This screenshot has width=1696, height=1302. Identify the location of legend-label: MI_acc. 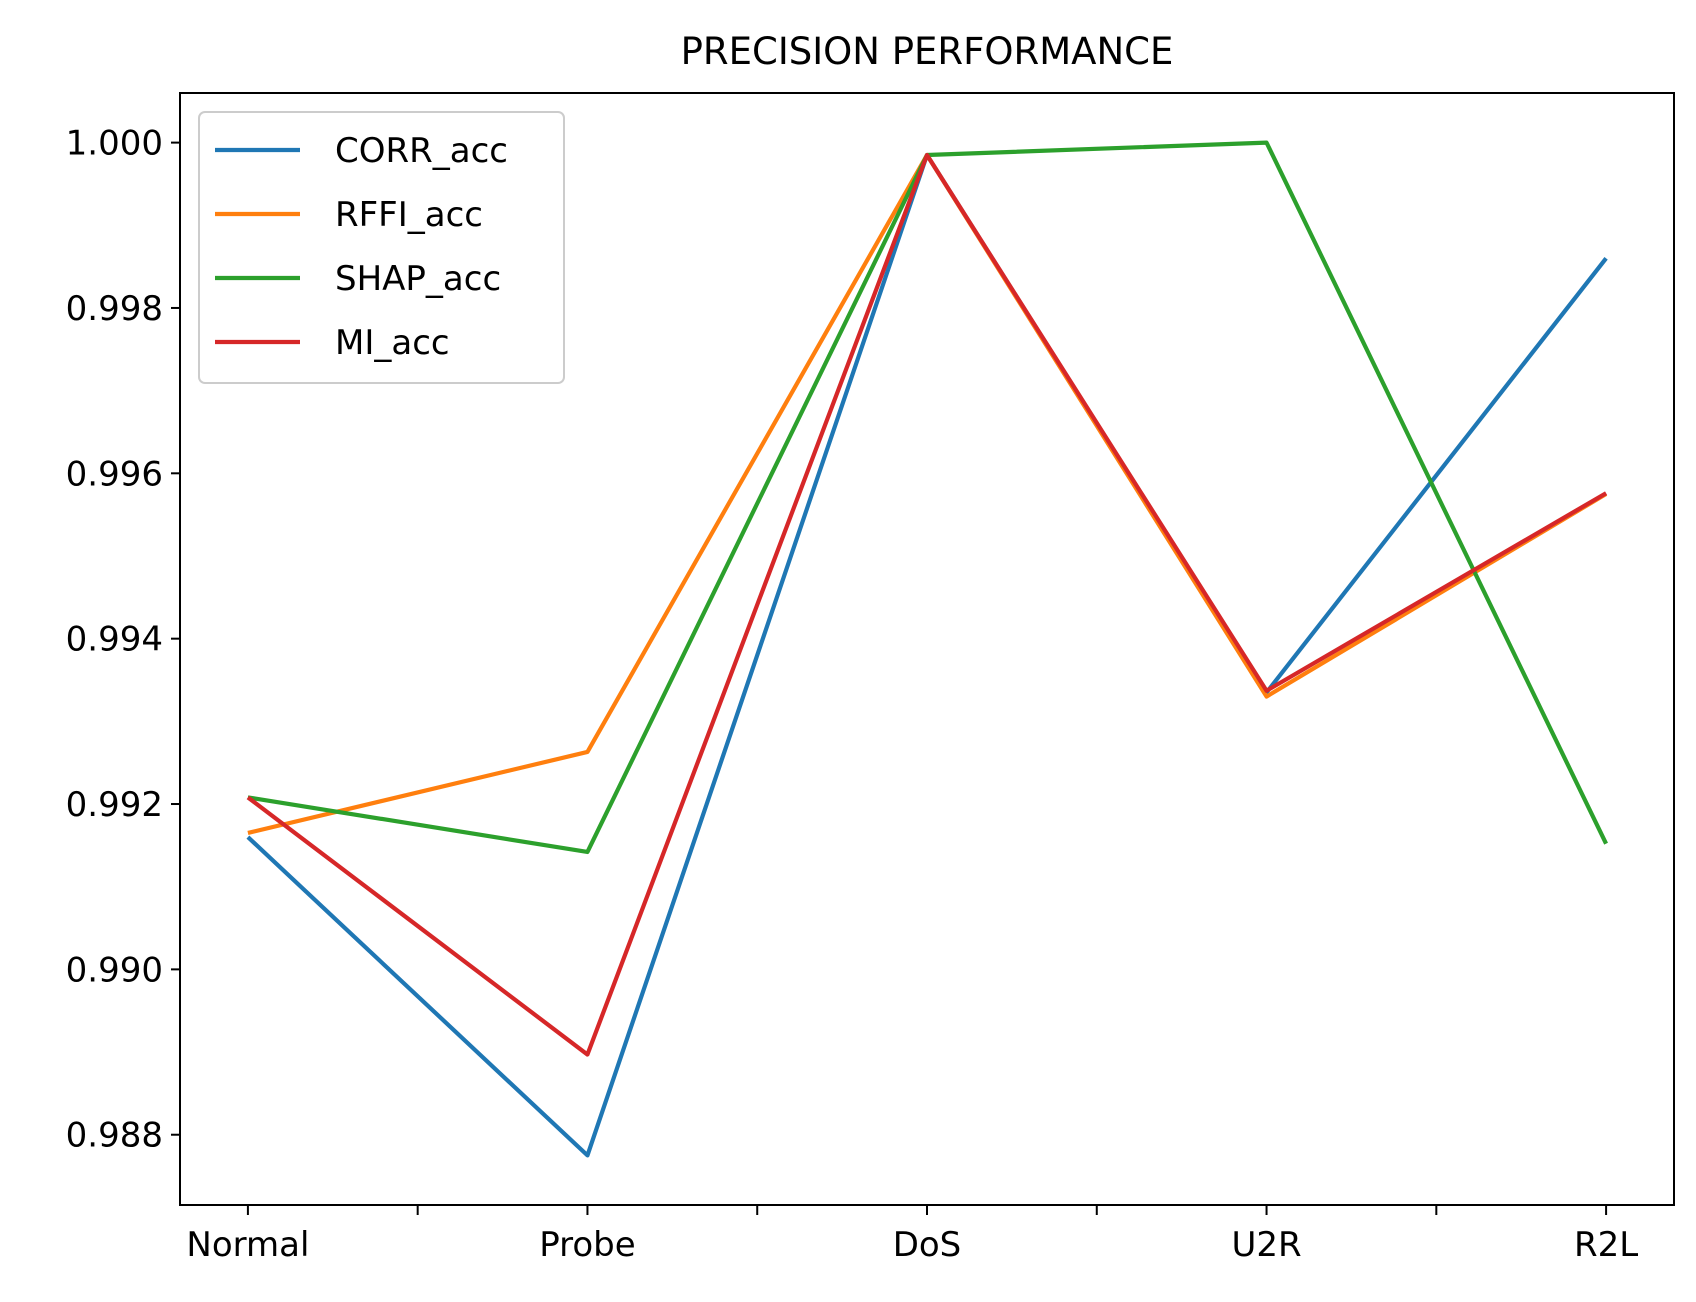
(392, 343).